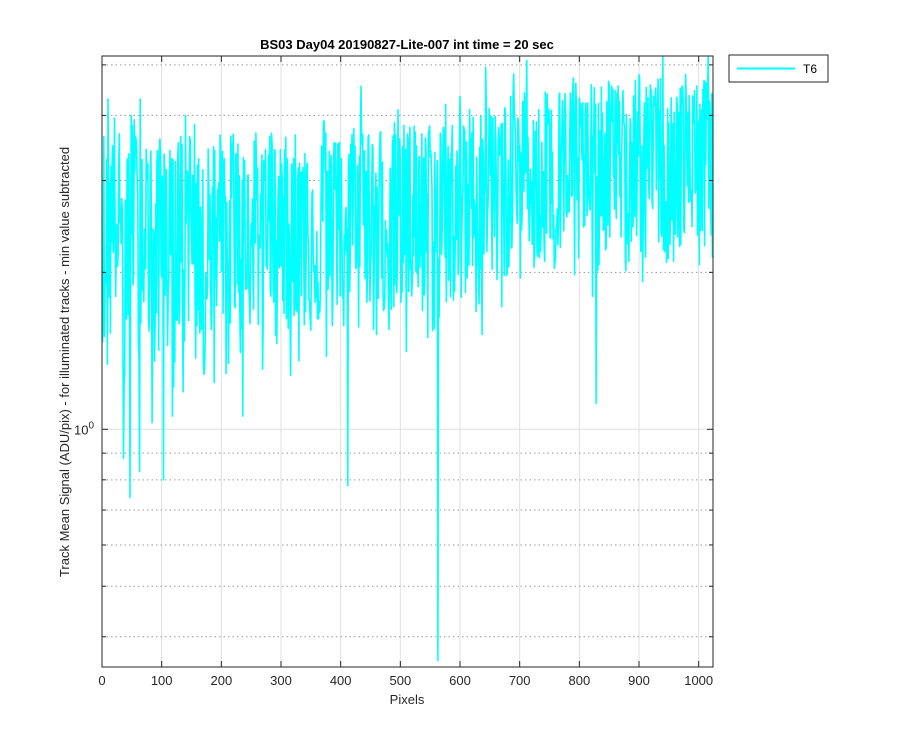 This screenshot has width=900, height=750. What do you see at coordinates (407, 699) in the screenshot?
I see `x-axis-label: Pixels` at bounding box center [407, 699].